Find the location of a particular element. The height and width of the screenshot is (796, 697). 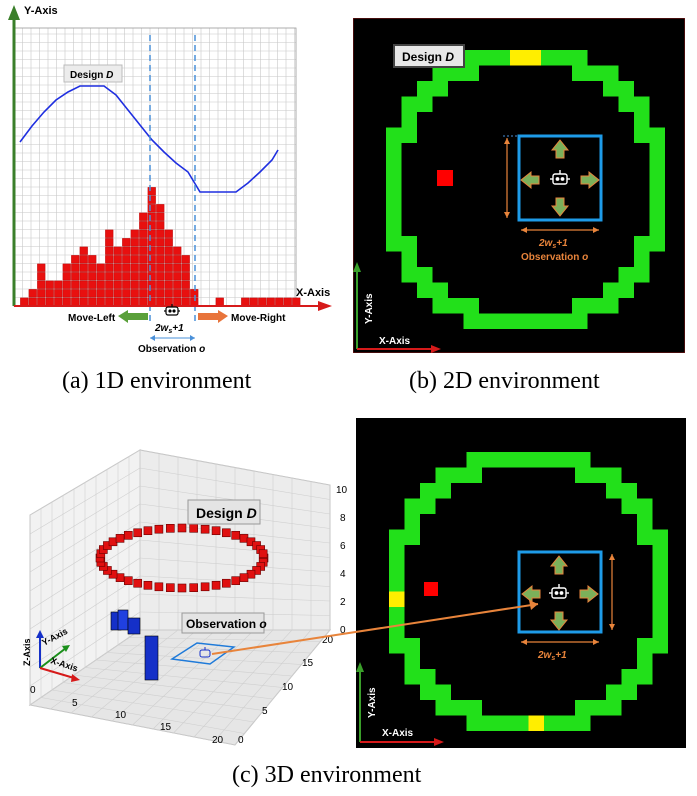

connector-arrow is located at coordinates (375, 629).